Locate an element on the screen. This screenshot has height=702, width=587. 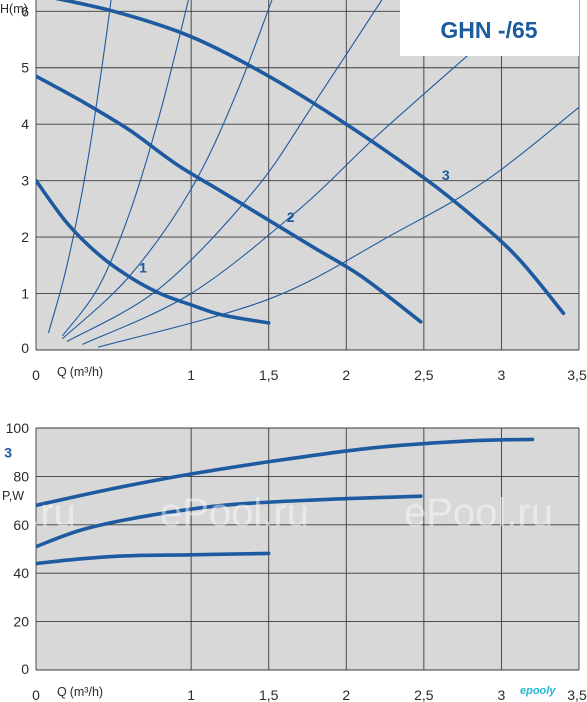
chart-title: GHN -/65 is located at coordinates (488, 30).